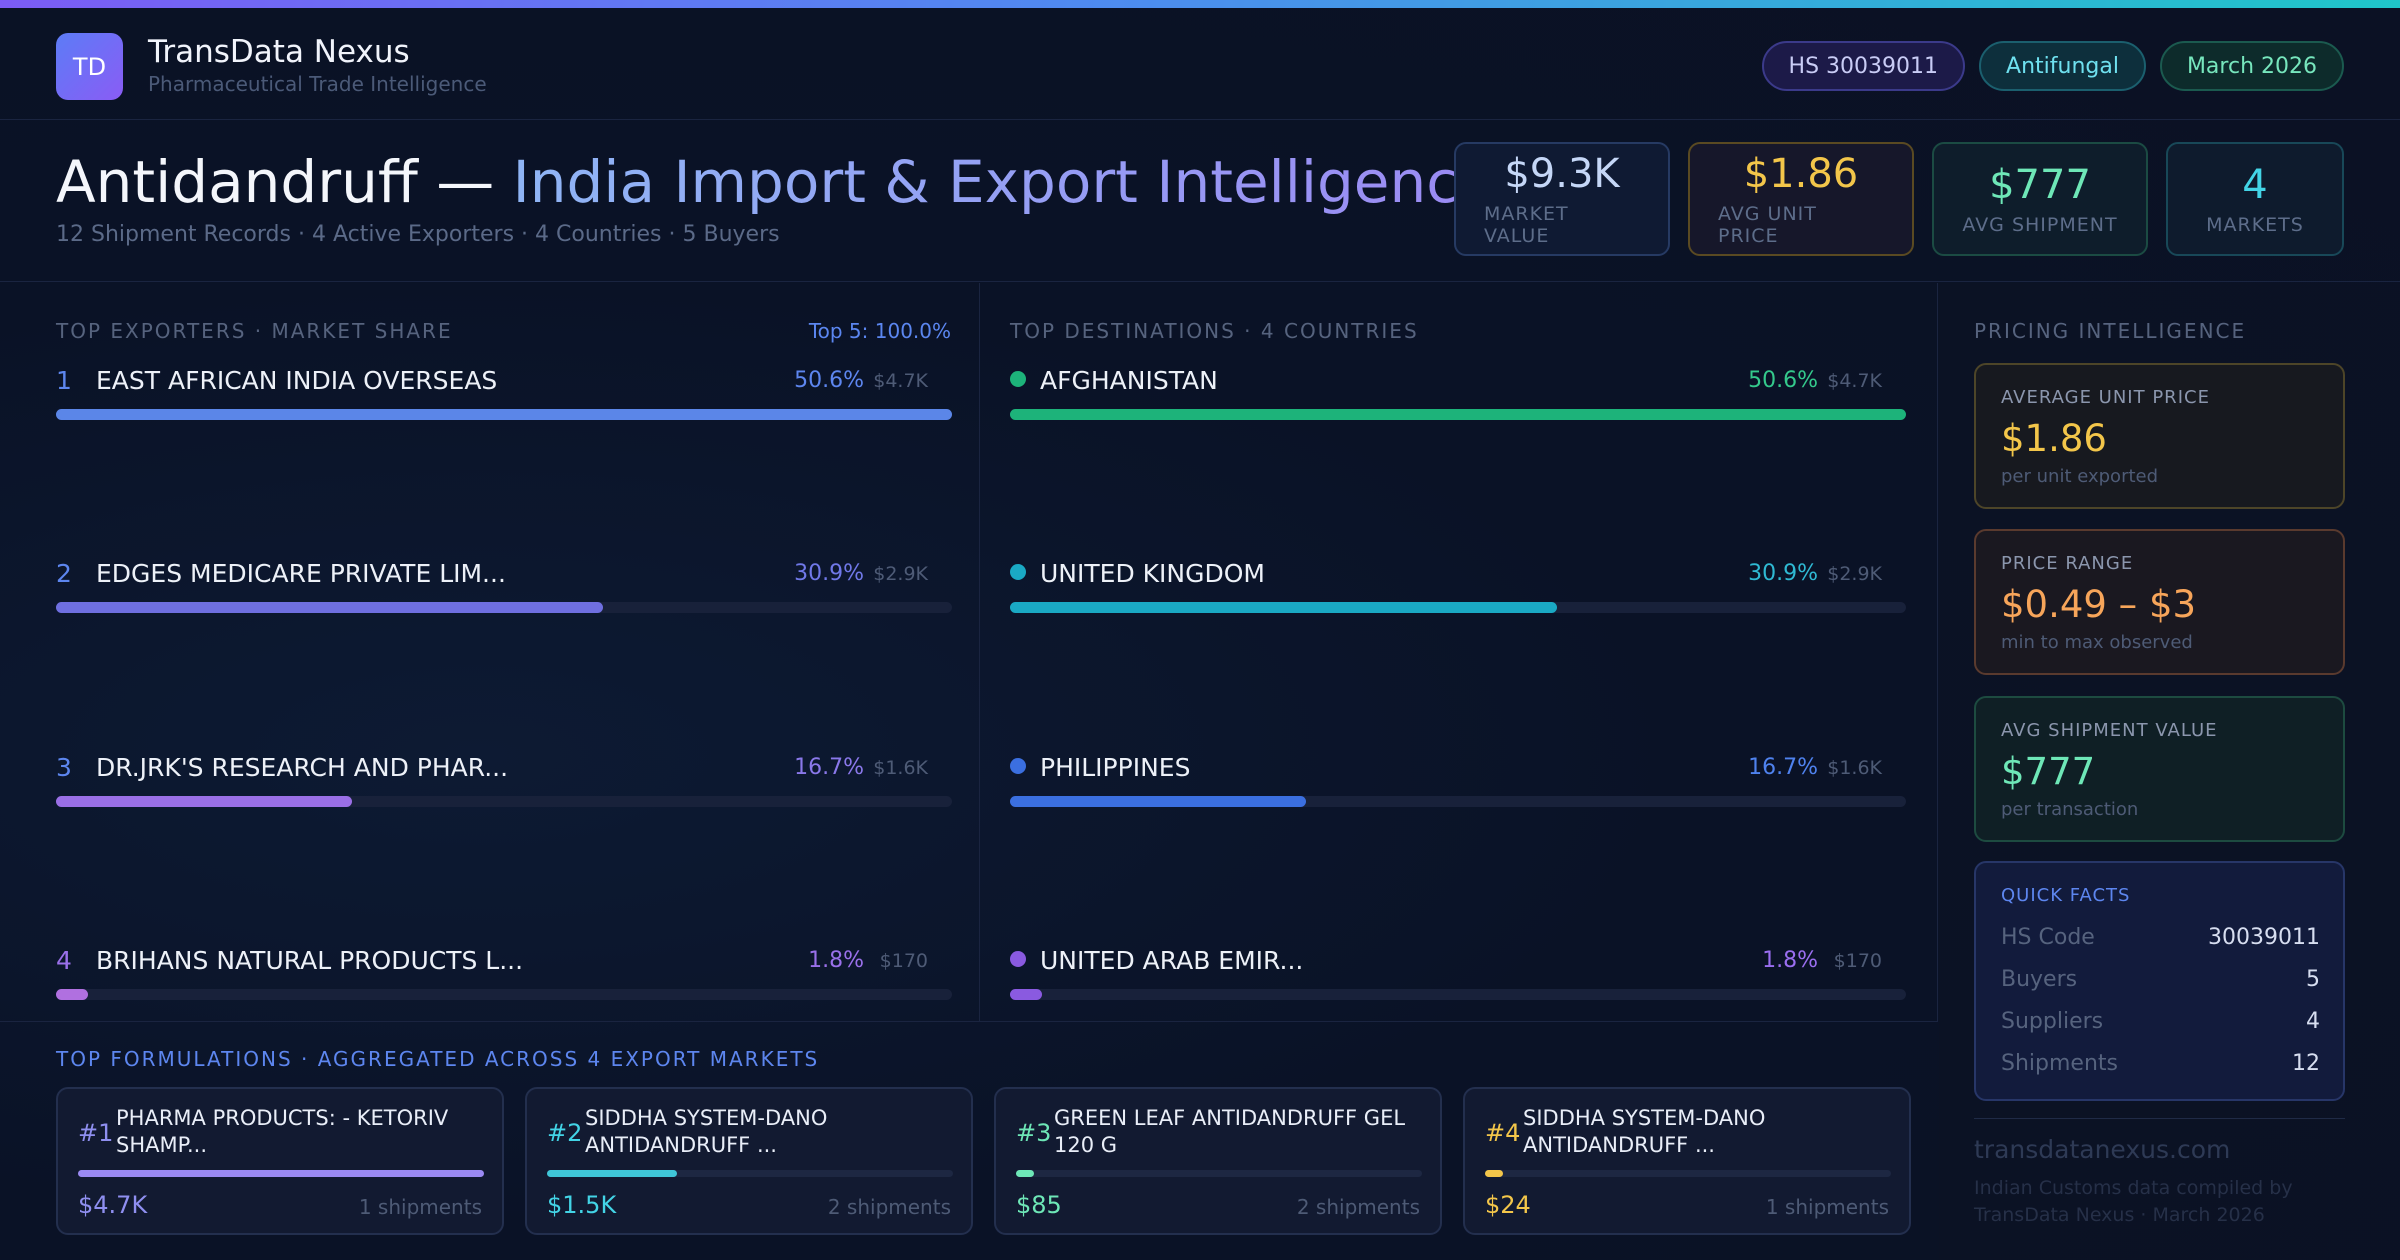 The width and height of the screenshot is (2400, 1260). What do you see at coordinates (829, 380) in the screenshot?
I see `exporter-share-pct: 50.6%` at bounding box center [829, 380].